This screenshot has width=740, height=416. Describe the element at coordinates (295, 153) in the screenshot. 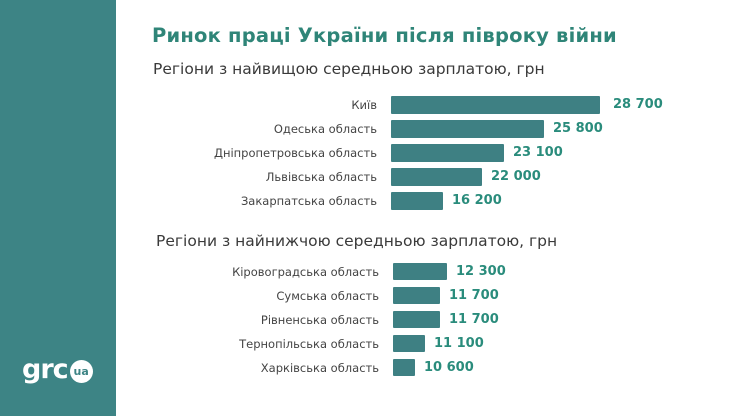

I see `category-label: Дніпропетровська область` at that location.